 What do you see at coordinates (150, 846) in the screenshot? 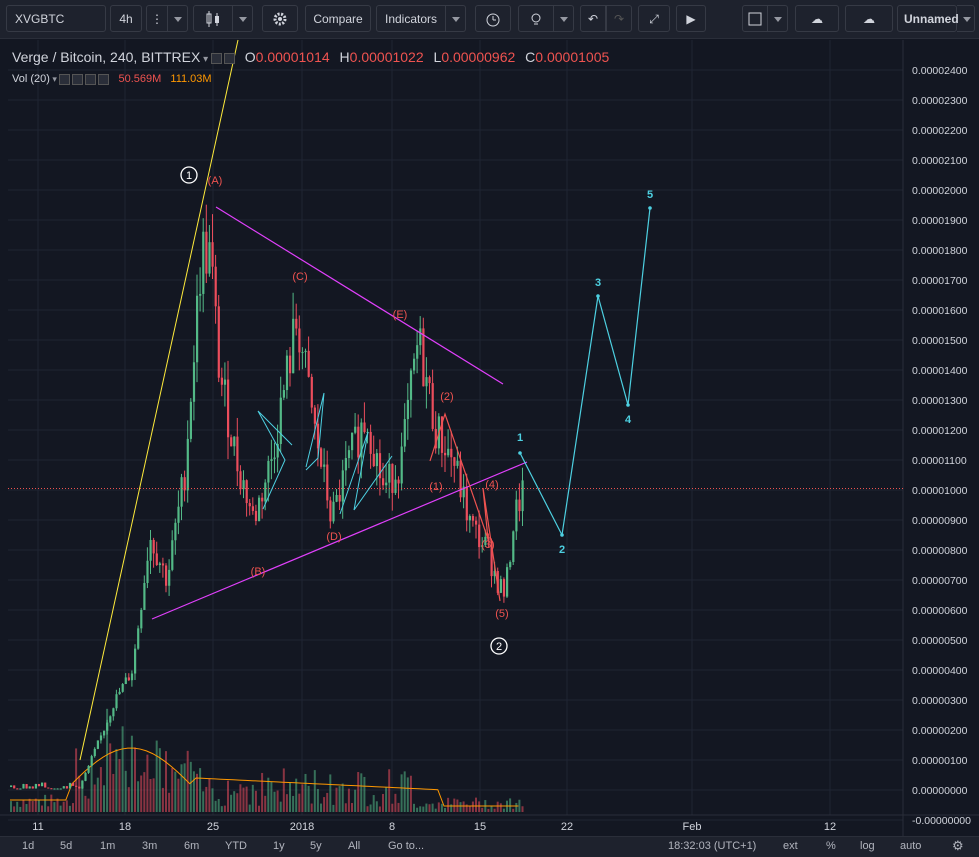
I see `range-3m: 3m` at bounding box center [150, 846].